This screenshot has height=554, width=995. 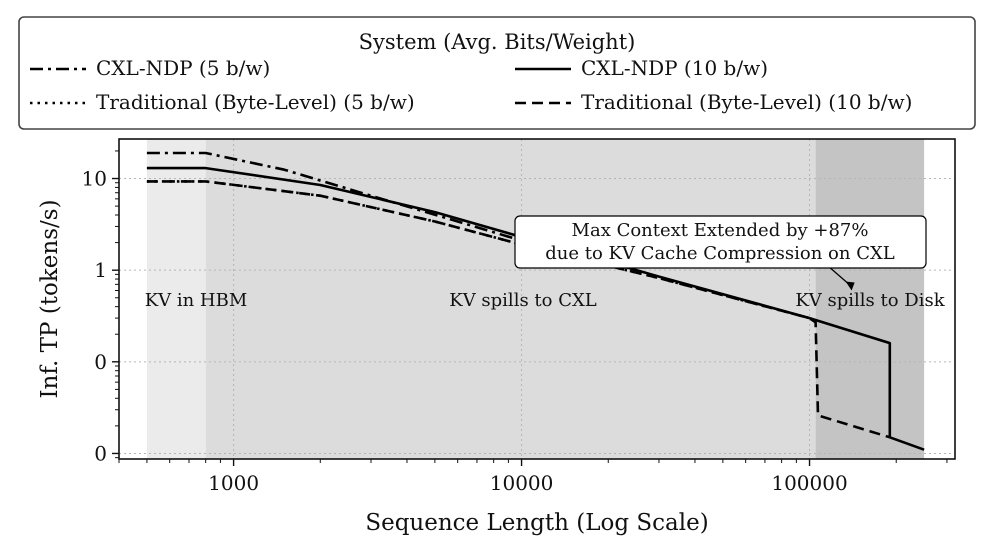 What do you see at coordinates (720, 230) in the screenshot?
I see `annotation-text-0: Max Context Extended by +87%` at bounding box center [720, 230].